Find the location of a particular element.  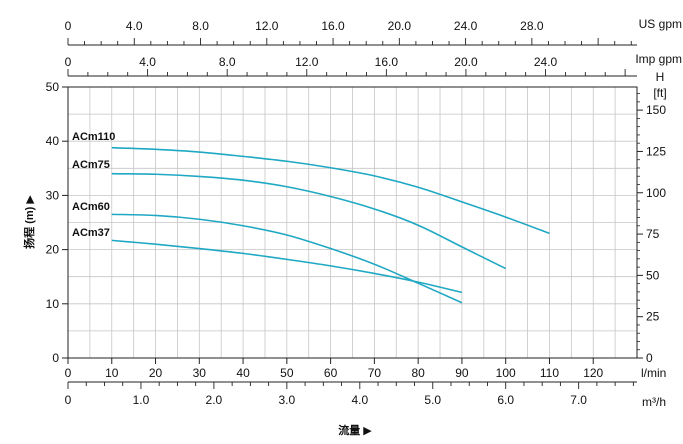

series-label-acm75: ACm75 is located at coordinates (91, 165).